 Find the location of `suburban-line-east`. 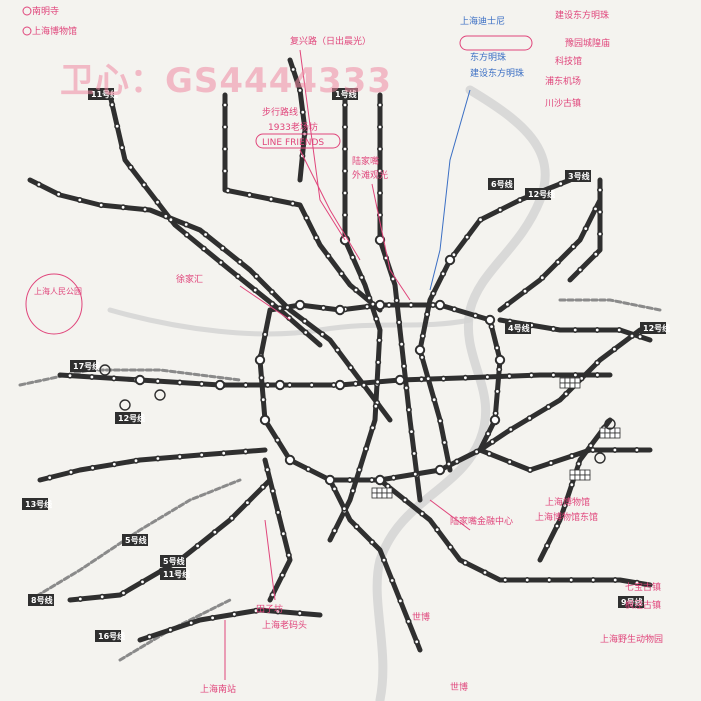

suburban-line-east is located at coordinates (610, 305).